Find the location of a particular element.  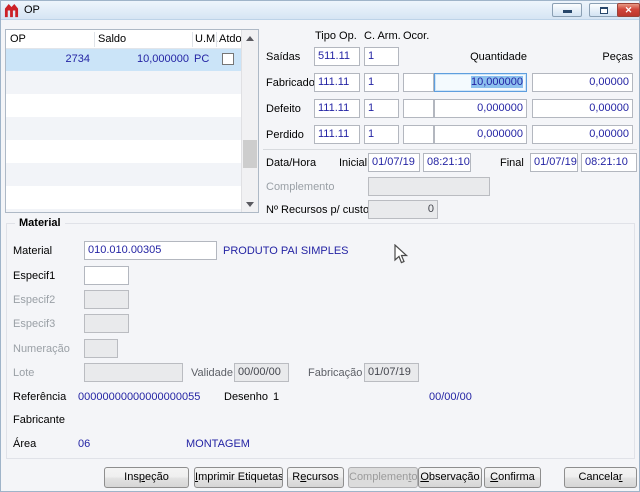

material-group-legend: Material is located at coordinates (40, 223).